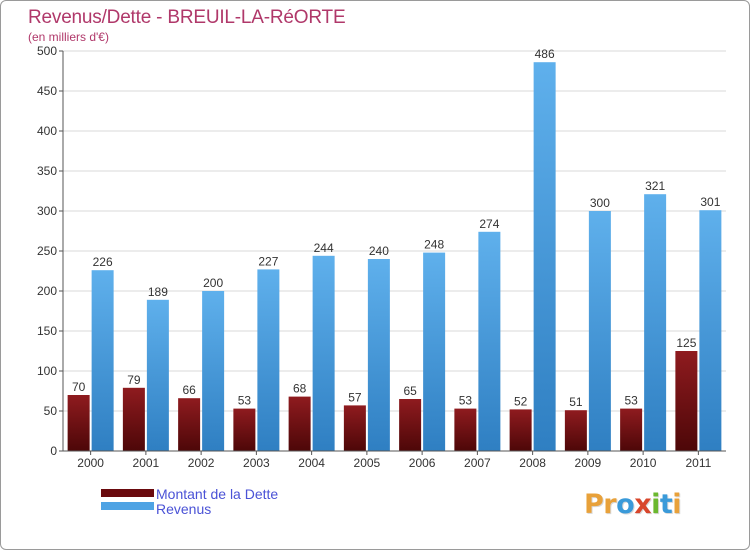  Describe the element at coordinates (324, 248) in the screenshot. I see `data-label-revenus: 244` at that location.